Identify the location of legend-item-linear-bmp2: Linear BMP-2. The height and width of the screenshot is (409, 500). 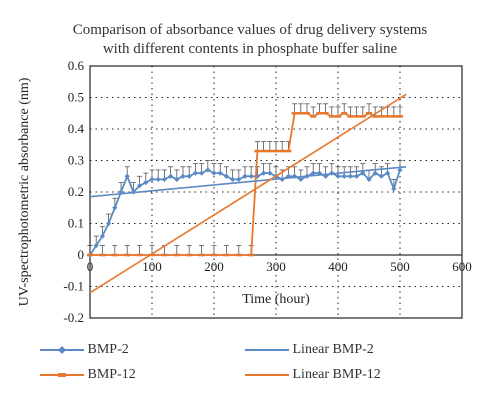
(309, 350).